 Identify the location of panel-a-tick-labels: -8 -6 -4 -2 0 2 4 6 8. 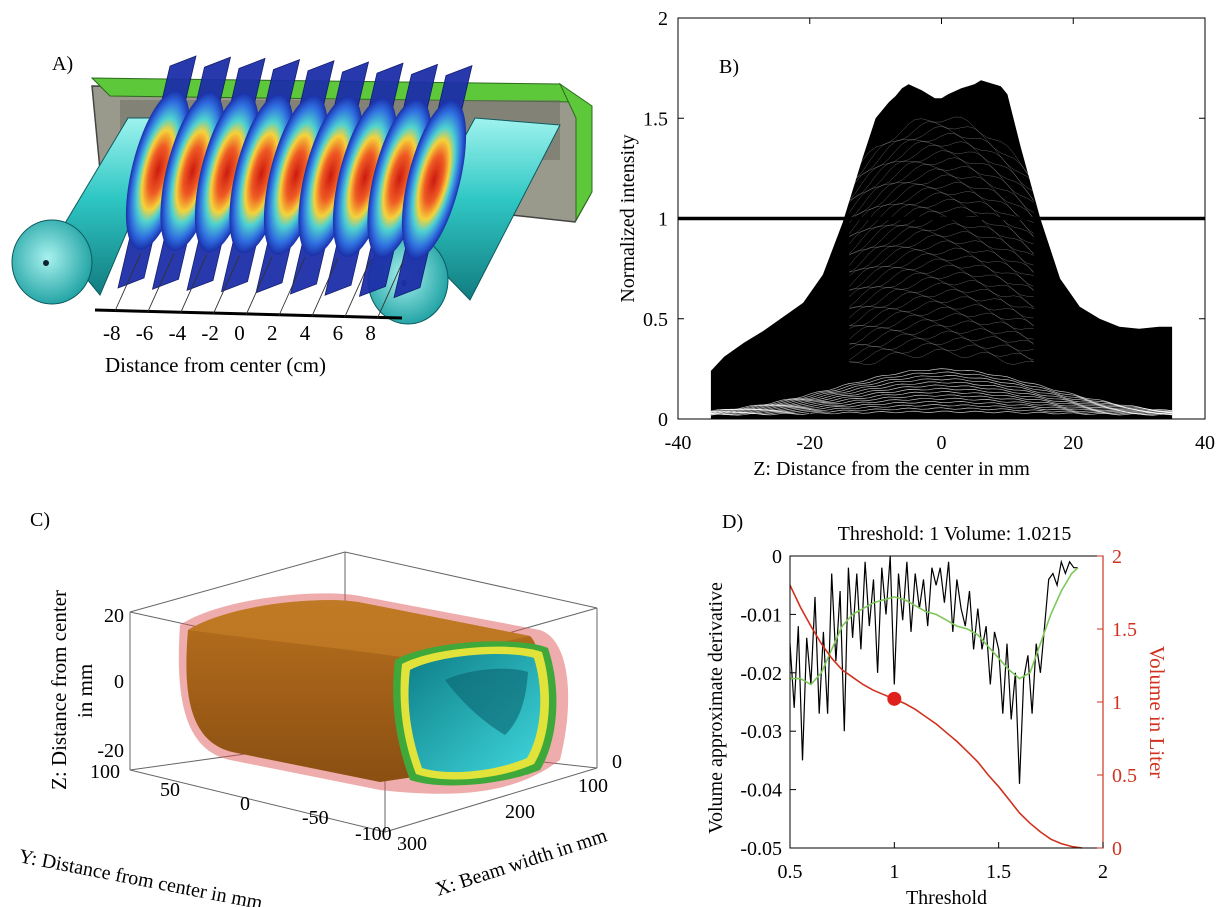
(239, 333).